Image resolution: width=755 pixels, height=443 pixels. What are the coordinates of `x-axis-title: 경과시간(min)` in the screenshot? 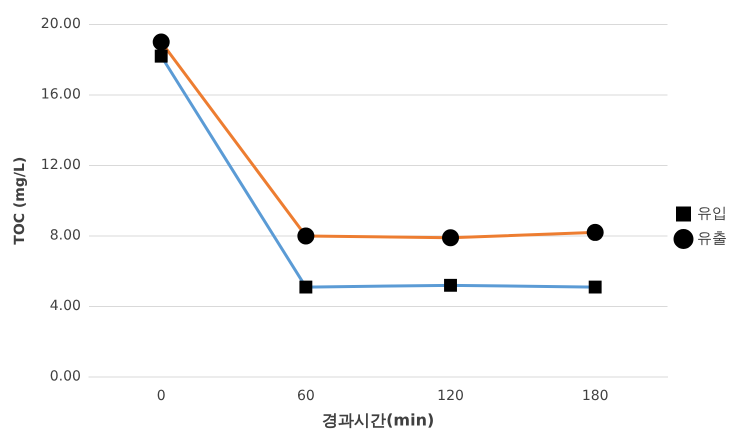 It's located at (378, 420).